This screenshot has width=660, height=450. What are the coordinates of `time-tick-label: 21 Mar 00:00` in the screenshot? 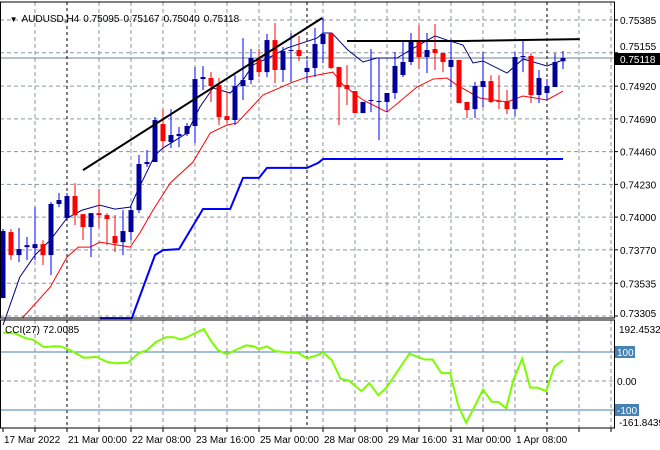 It's located at (97, 440).